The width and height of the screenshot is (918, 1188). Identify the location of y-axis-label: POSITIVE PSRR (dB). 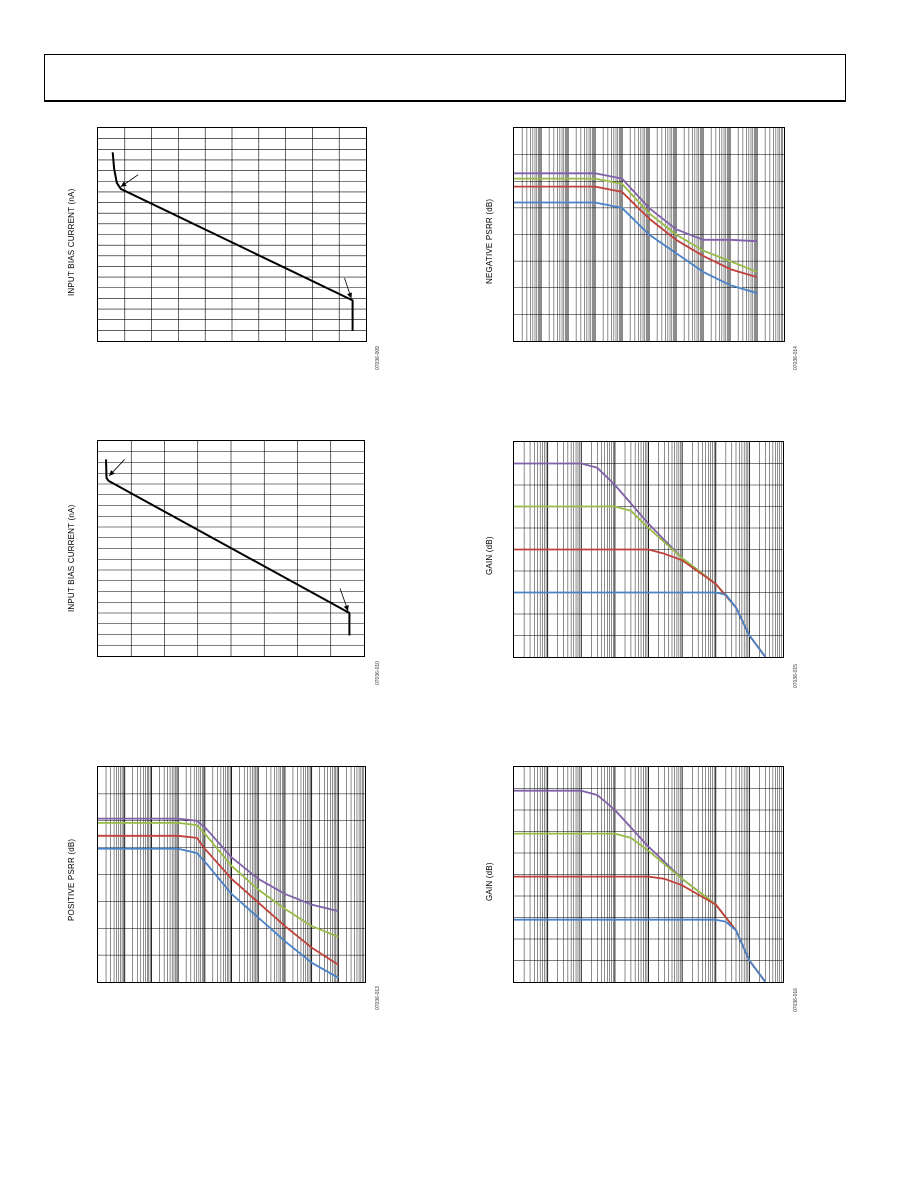
(71, 879).